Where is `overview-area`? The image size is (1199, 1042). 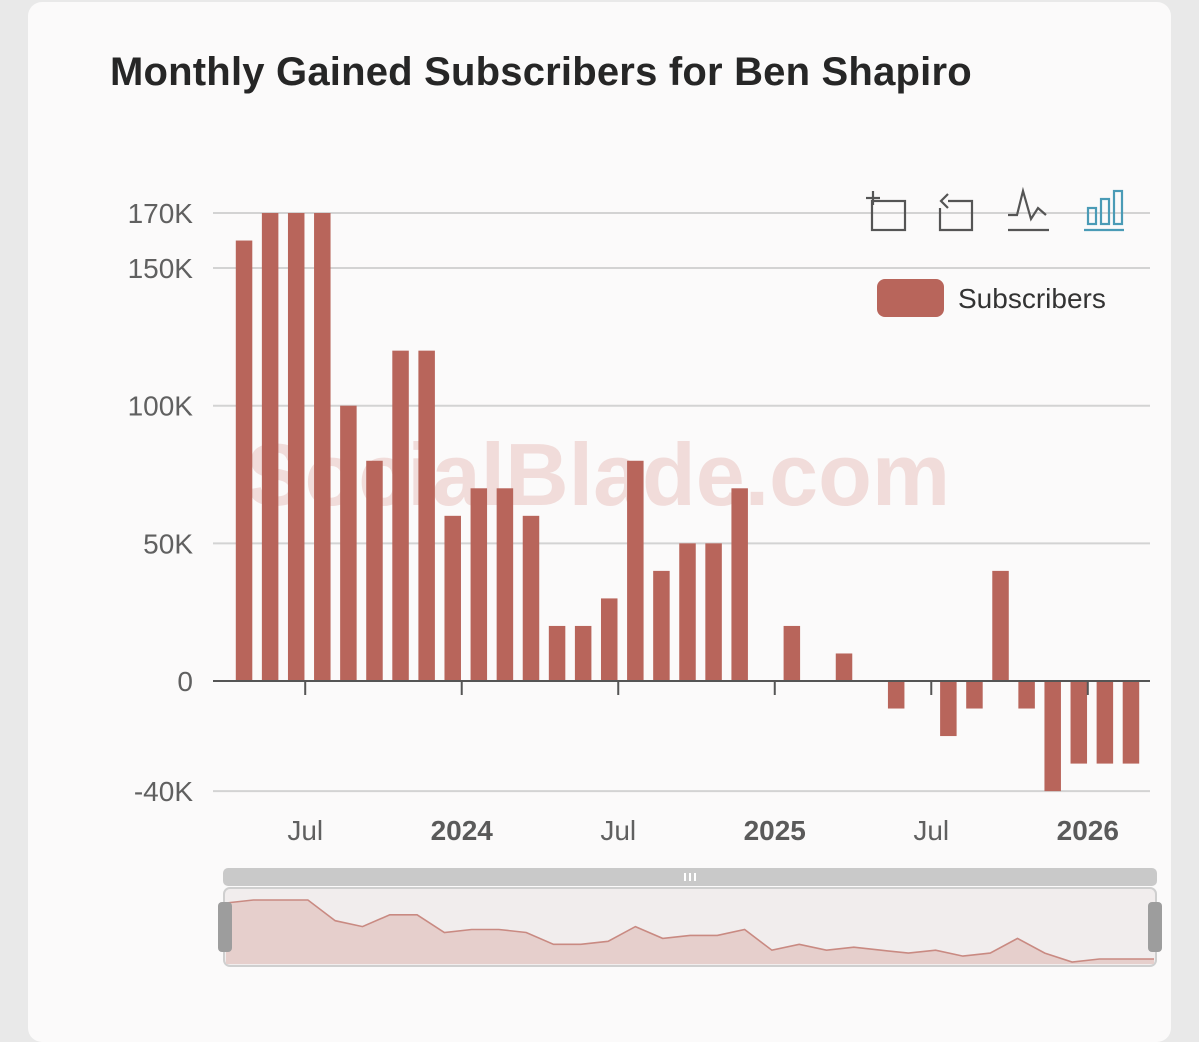 overview-area is located at coordinates (690, 932).